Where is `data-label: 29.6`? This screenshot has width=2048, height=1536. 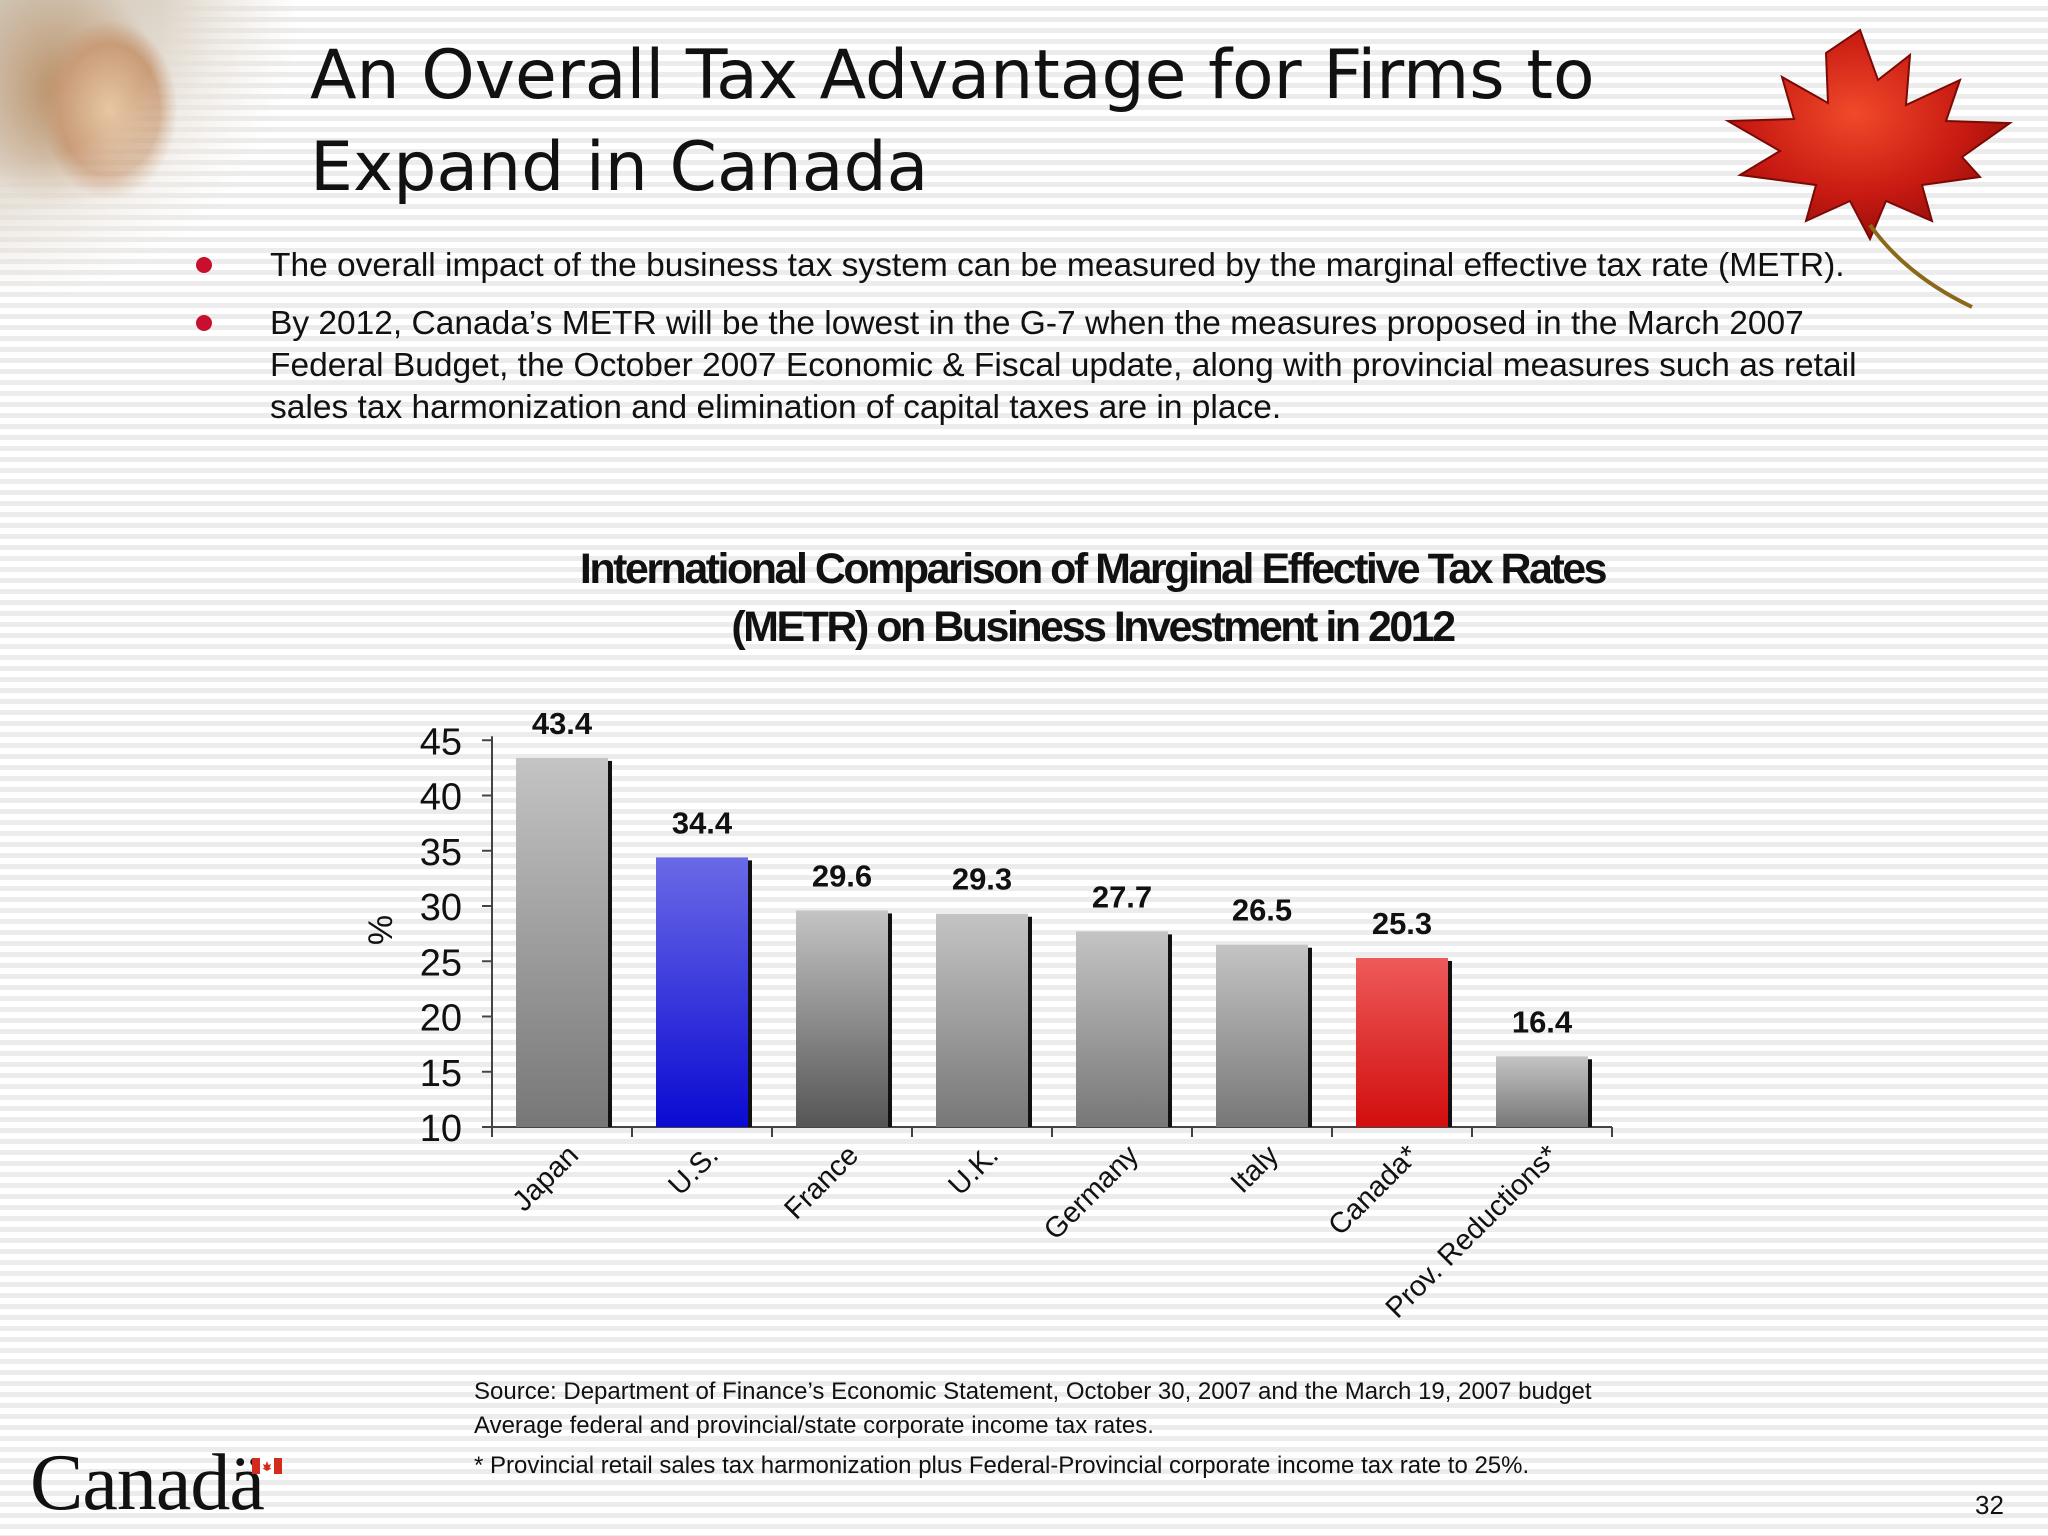 data-label: 29.6 is located at coordinates (842, 875).